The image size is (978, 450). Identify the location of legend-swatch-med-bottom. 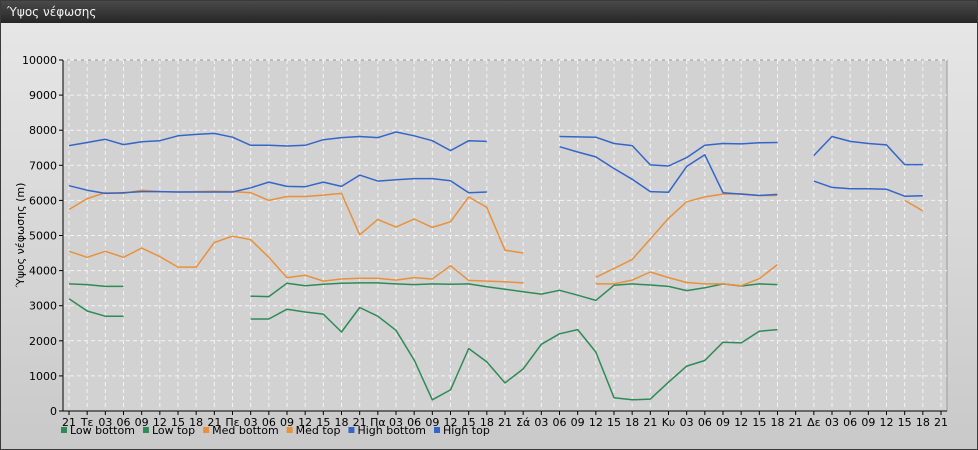
(206, 430).